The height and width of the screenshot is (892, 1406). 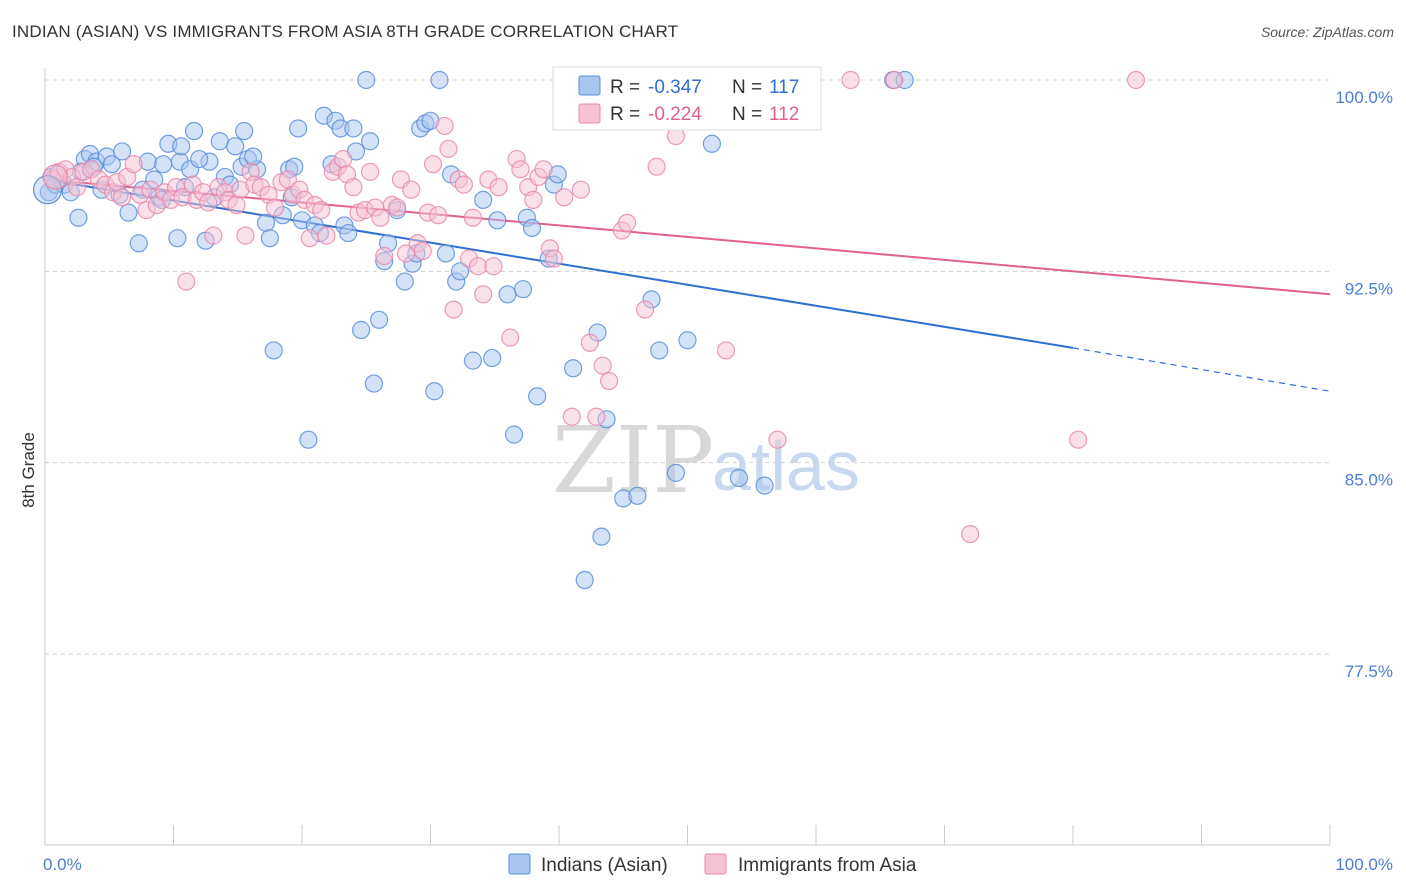 What do you see at coordinates (784, 87) in the screenshot?
I see `legend-n-value-blue: 117` at bounding box center [784, 87].